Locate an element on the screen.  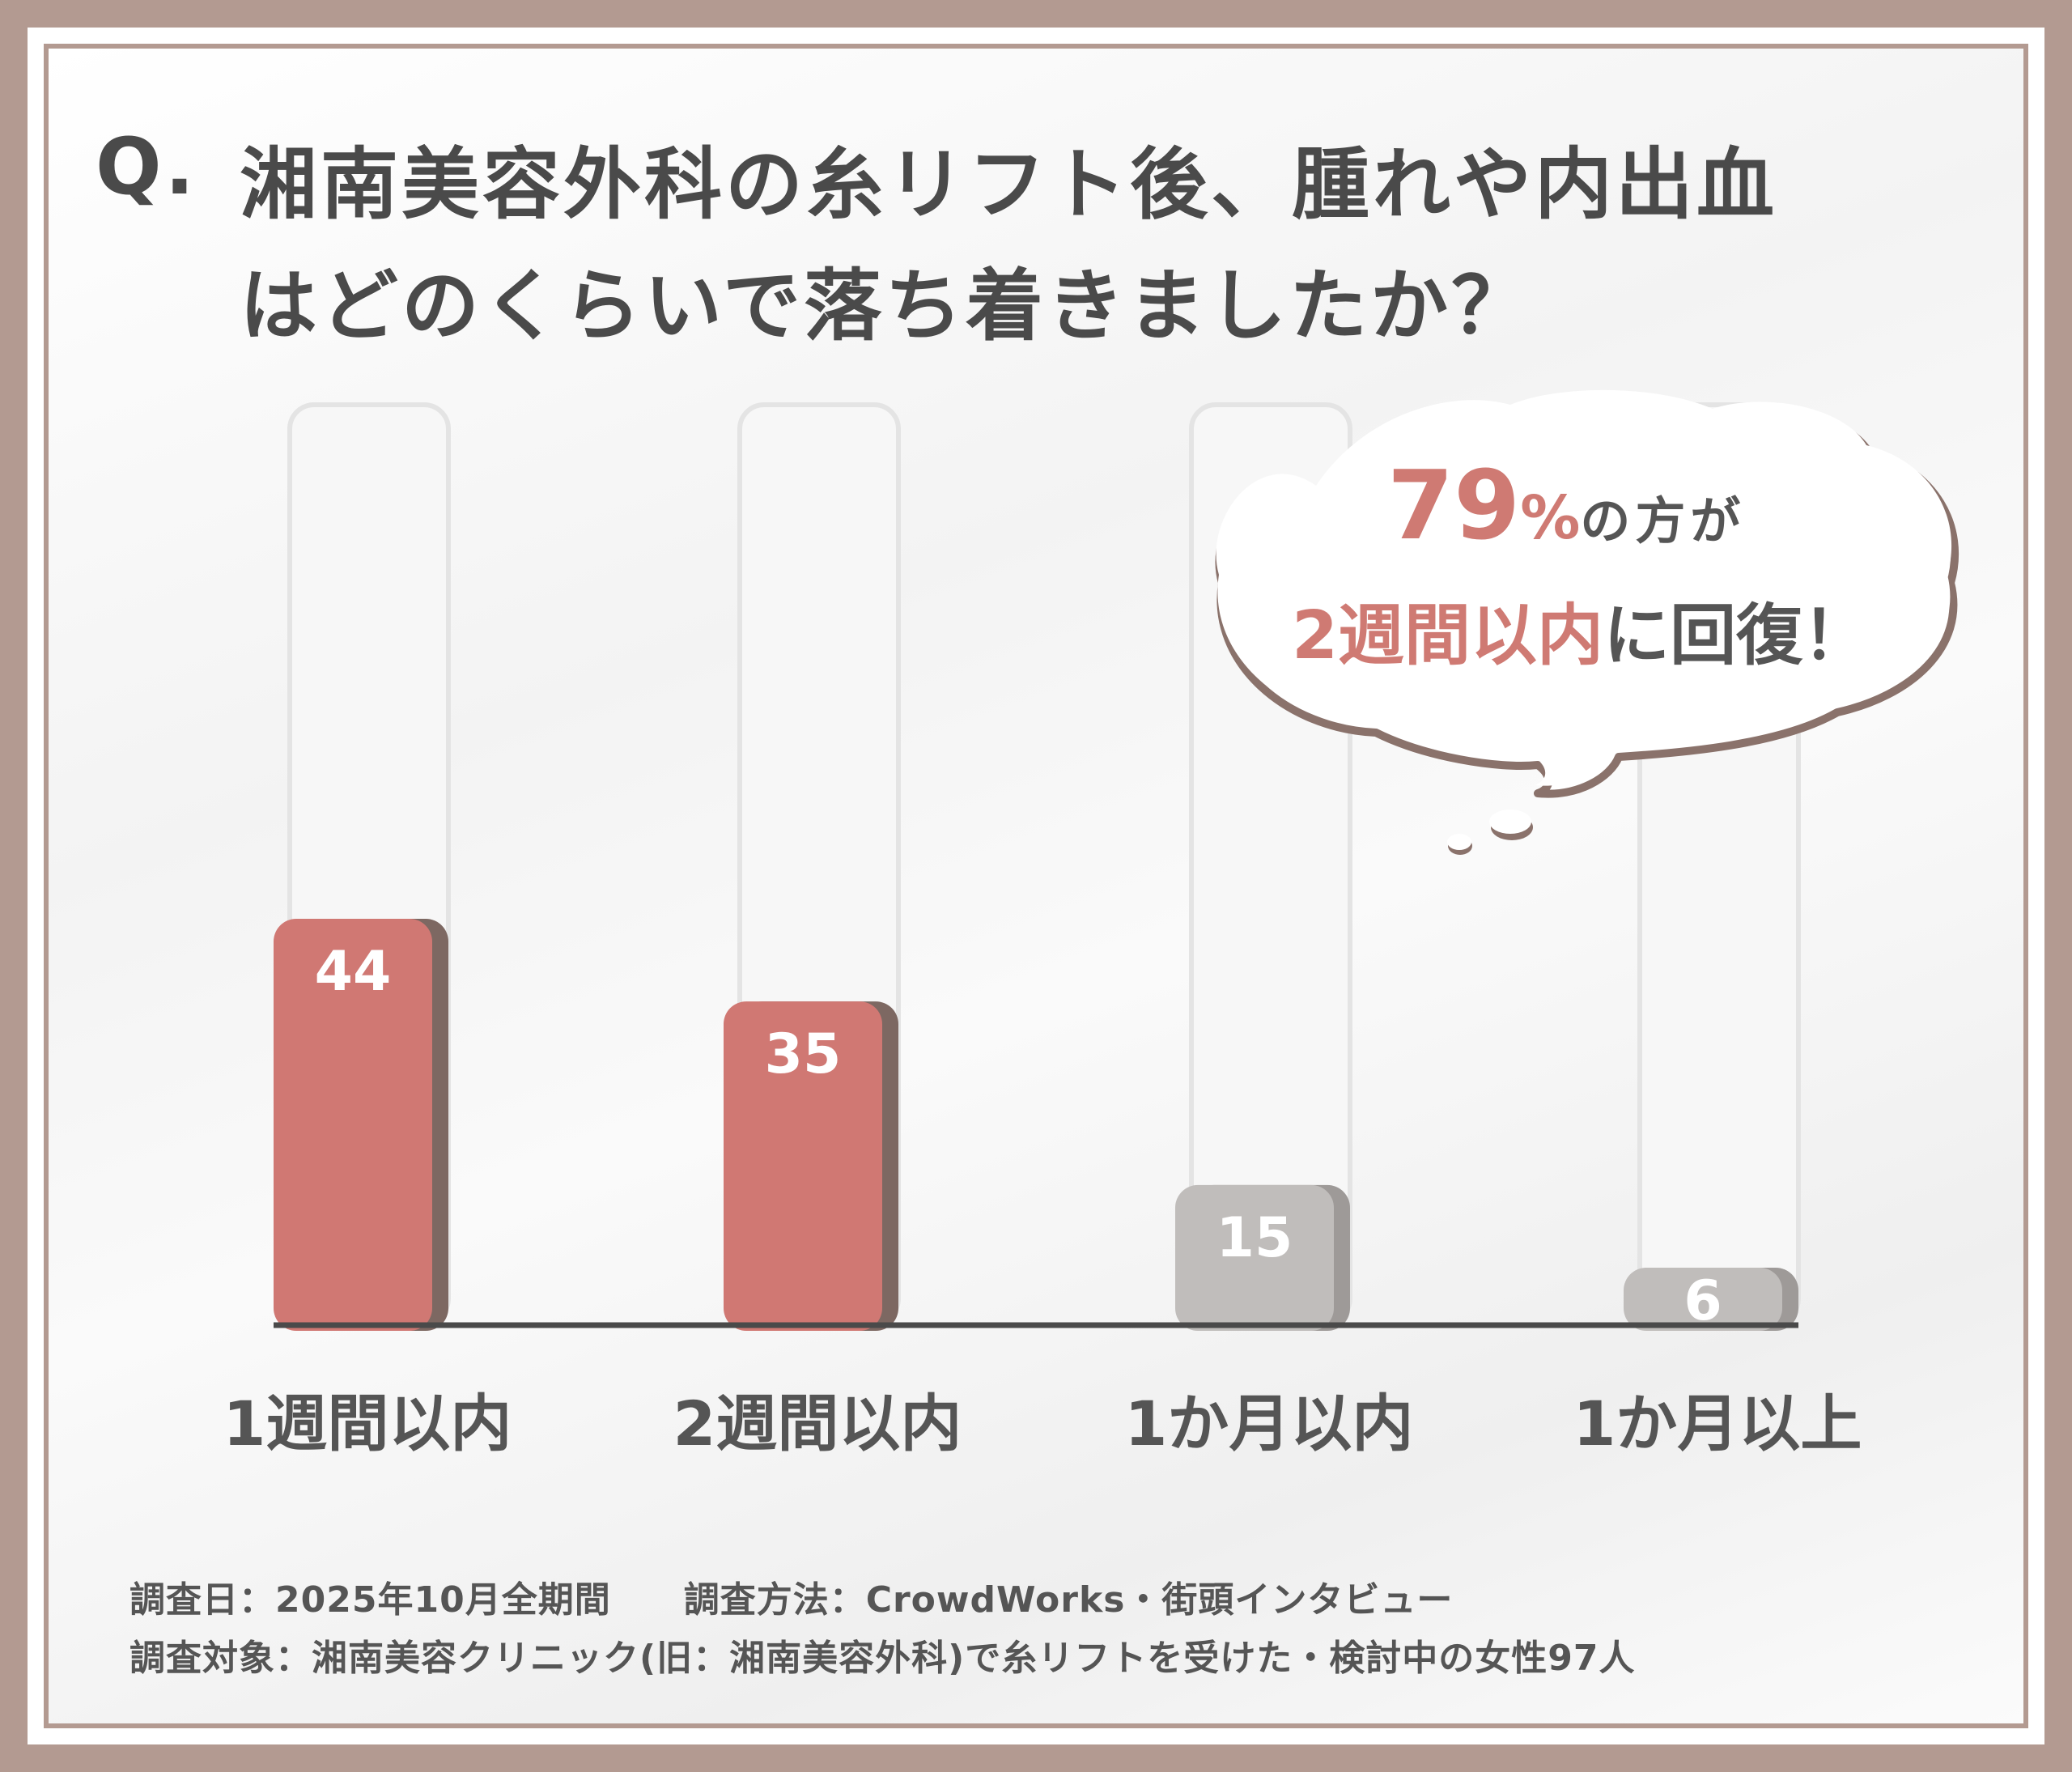
callout-percent: 79 is located at coordinates (1454, 505).